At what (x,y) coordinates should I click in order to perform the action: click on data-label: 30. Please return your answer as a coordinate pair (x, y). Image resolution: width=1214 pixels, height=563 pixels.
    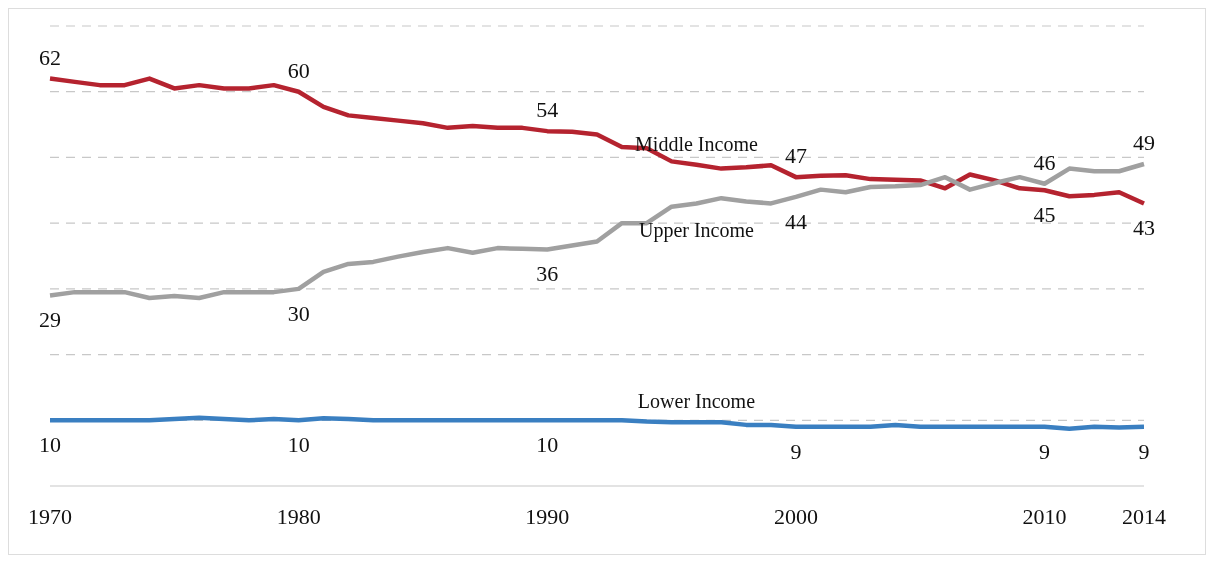
    Looking at the image, I should click on (298, 313).